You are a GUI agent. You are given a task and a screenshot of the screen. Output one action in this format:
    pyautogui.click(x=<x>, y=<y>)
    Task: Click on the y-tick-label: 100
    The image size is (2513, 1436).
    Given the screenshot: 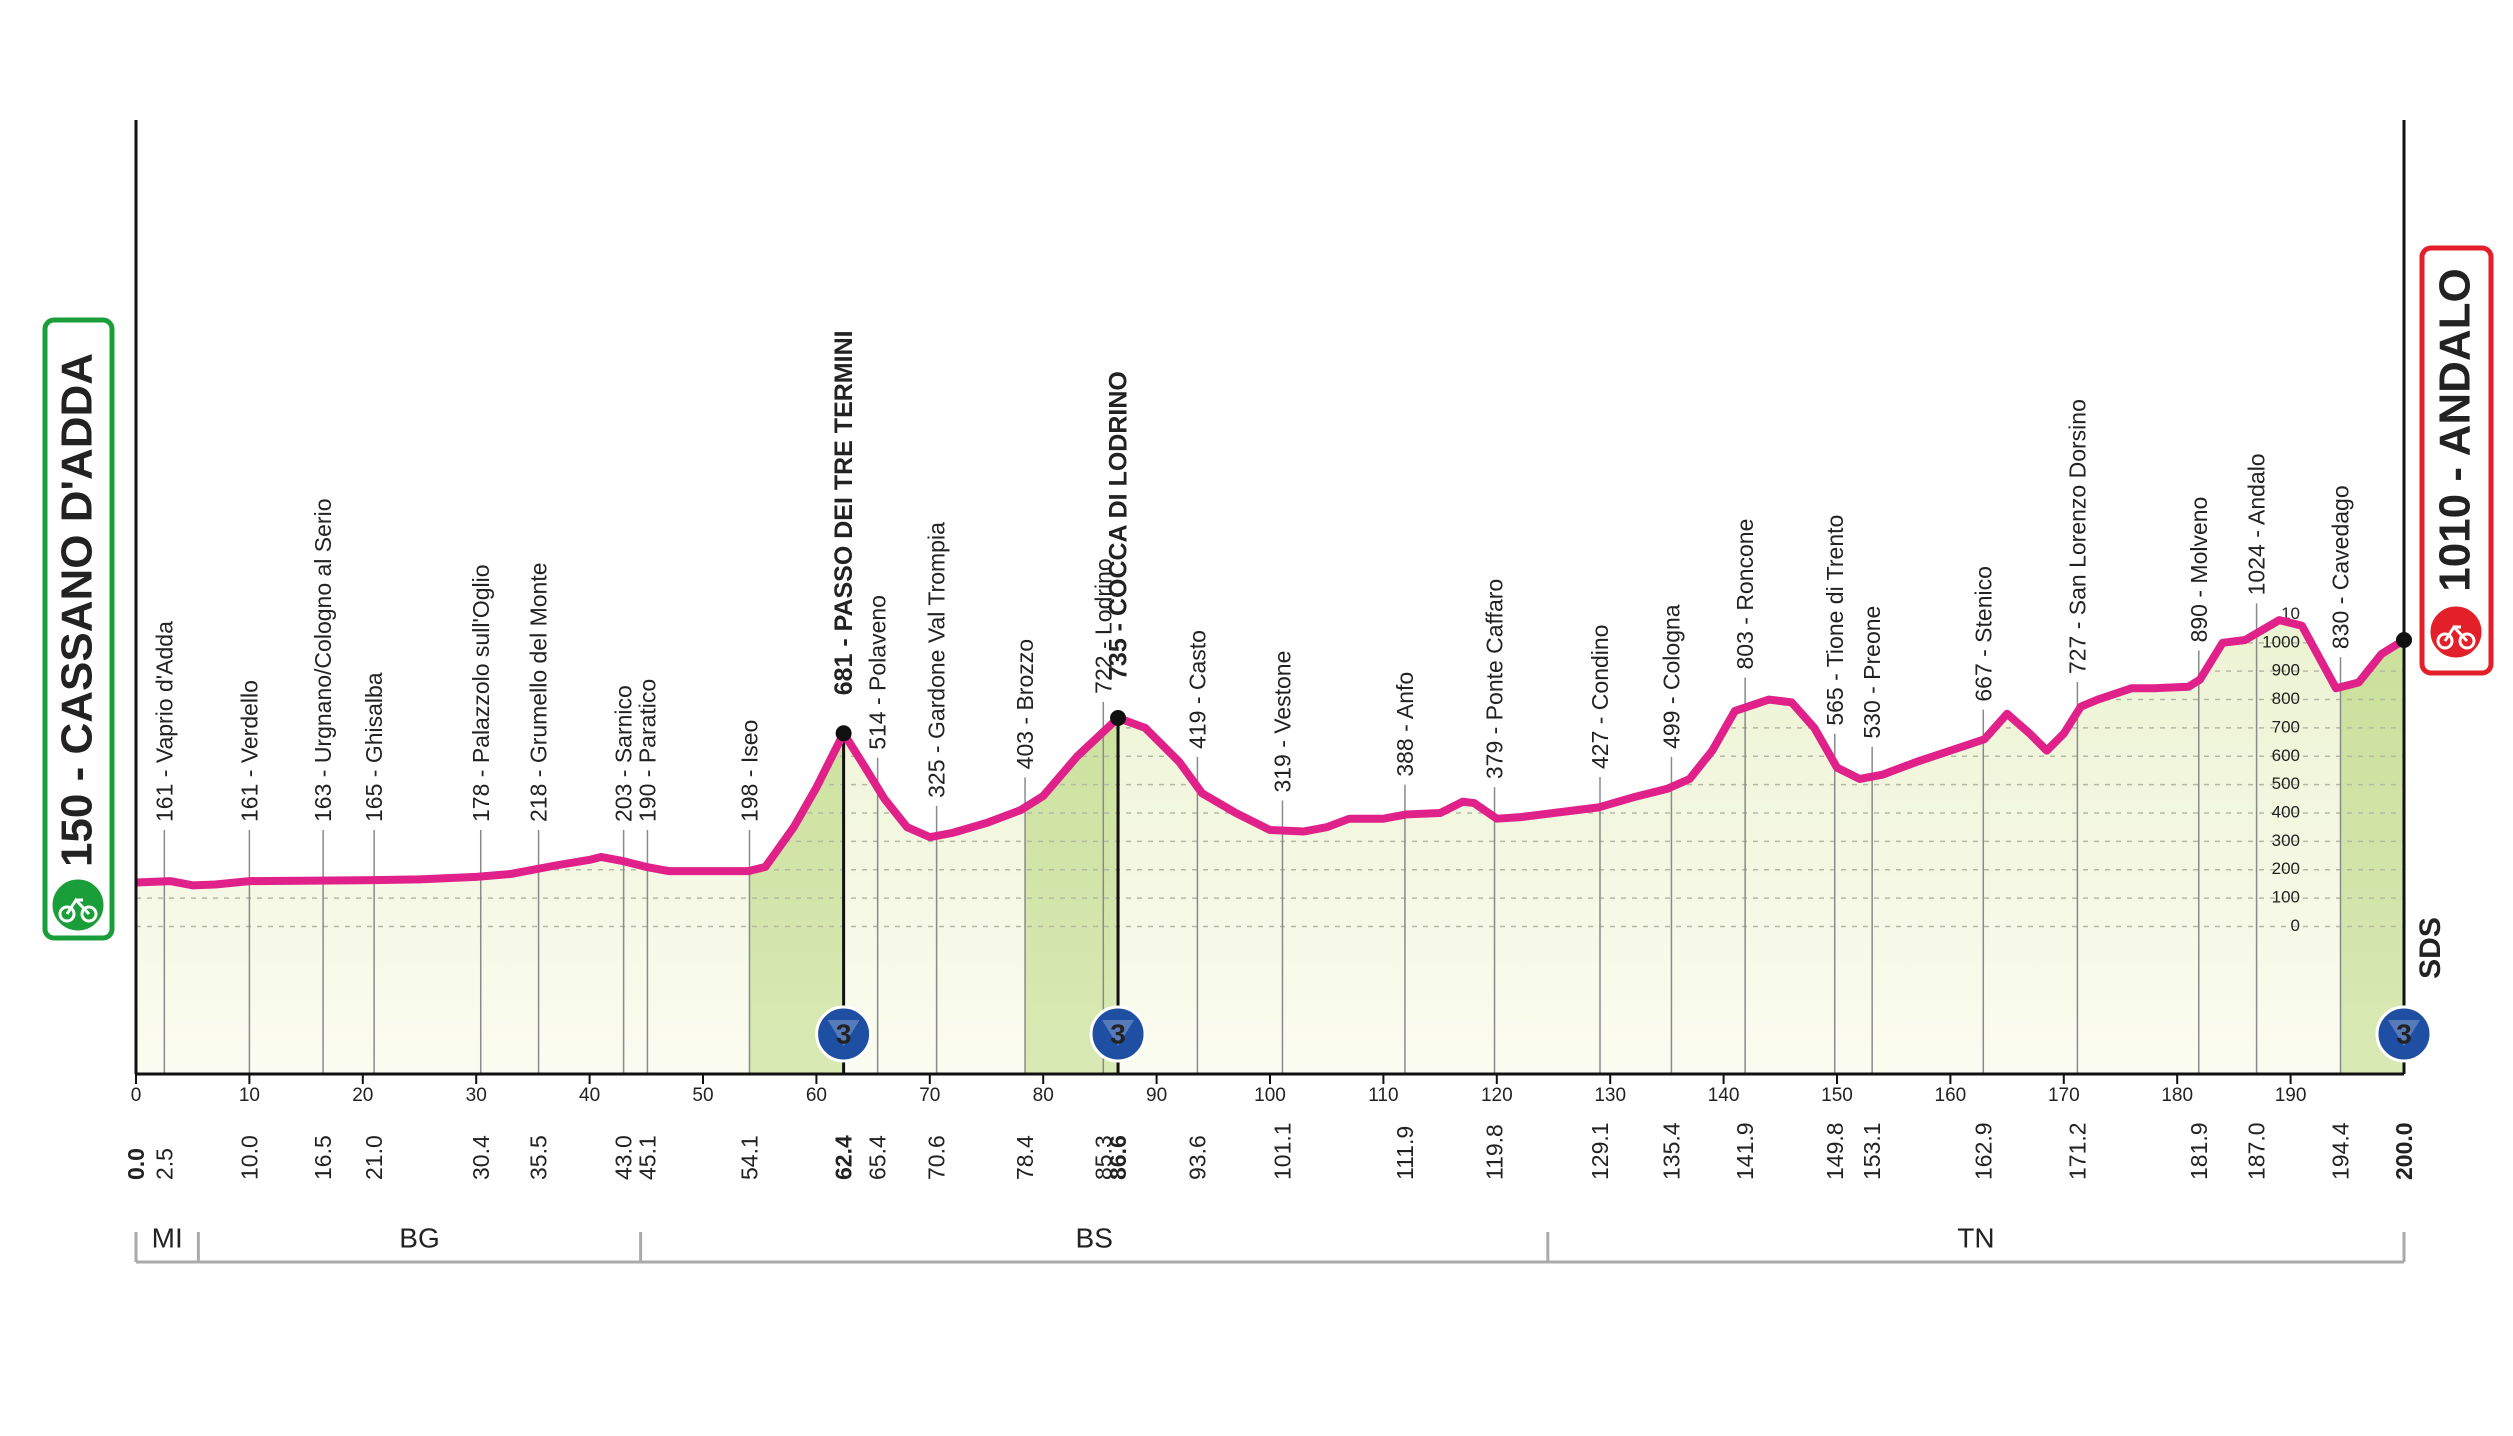 What is the action you would take?
    pyautogui.click(x=2286, y=897)
    